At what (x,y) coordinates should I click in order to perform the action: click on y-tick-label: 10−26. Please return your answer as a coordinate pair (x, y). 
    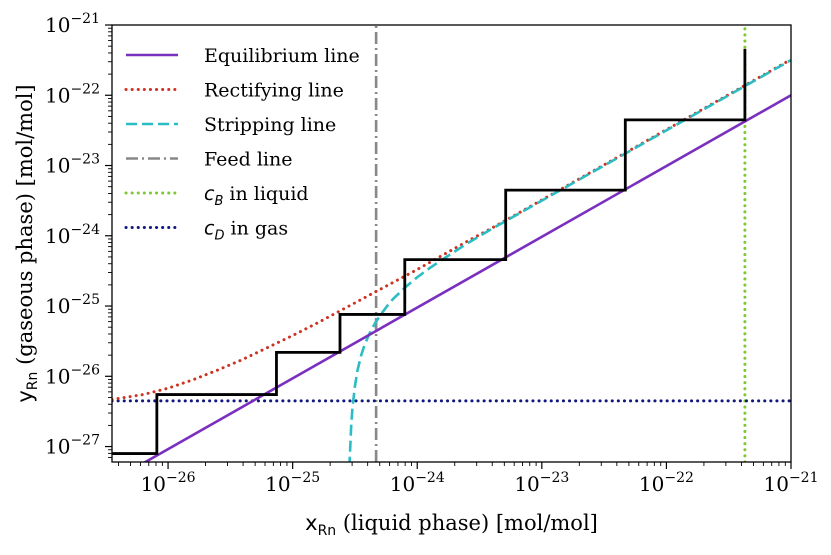
    Looking at the image, I should click on (72, 375).